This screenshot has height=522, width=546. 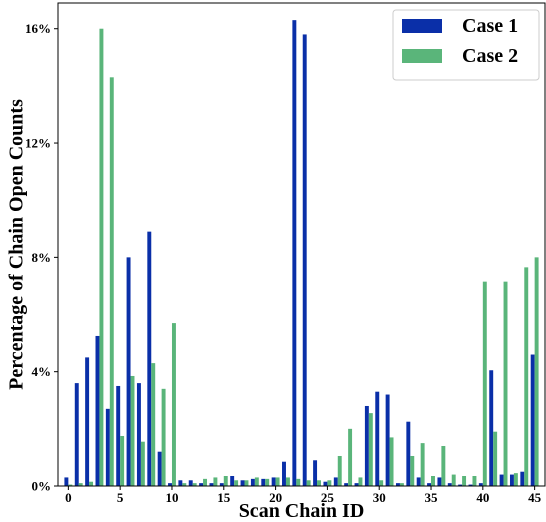 I want to click on x-tick-label: 10, so click(x=171, y=497).